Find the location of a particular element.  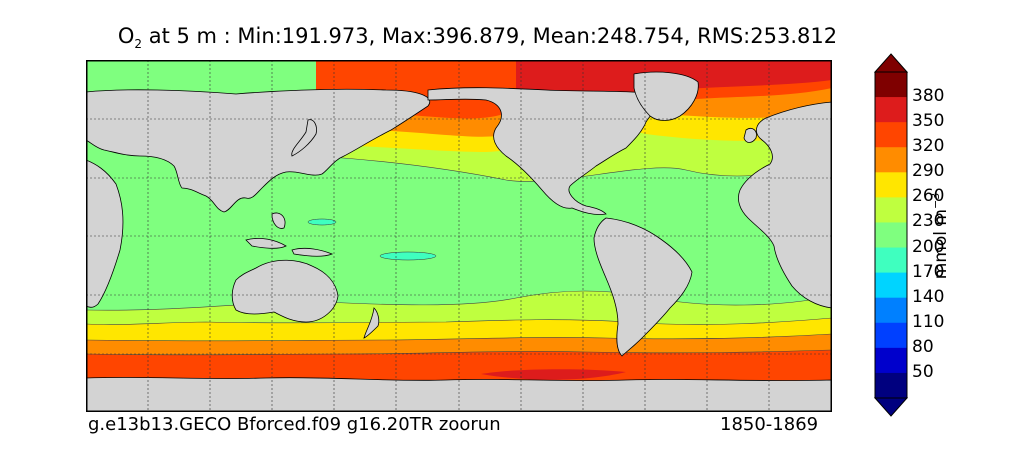

landmass-europe-africa-east is located at coordinates (785, 205).